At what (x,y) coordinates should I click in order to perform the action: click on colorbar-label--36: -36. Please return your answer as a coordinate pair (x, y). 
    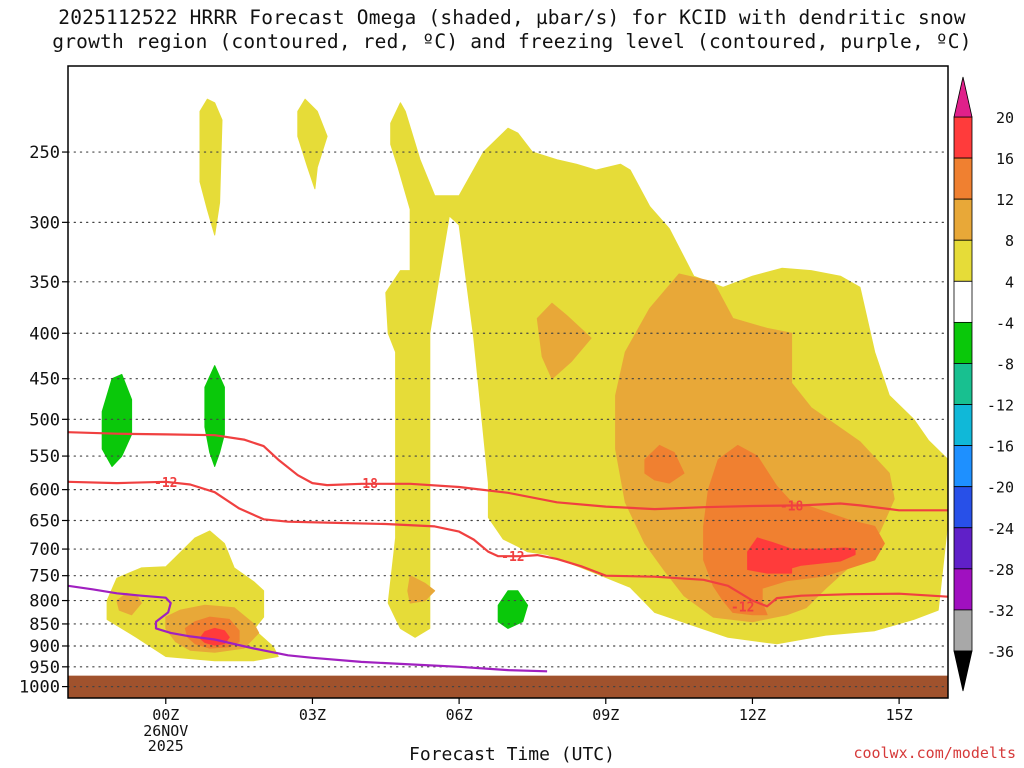
    Looking at the image, I should click on (1000, 652).